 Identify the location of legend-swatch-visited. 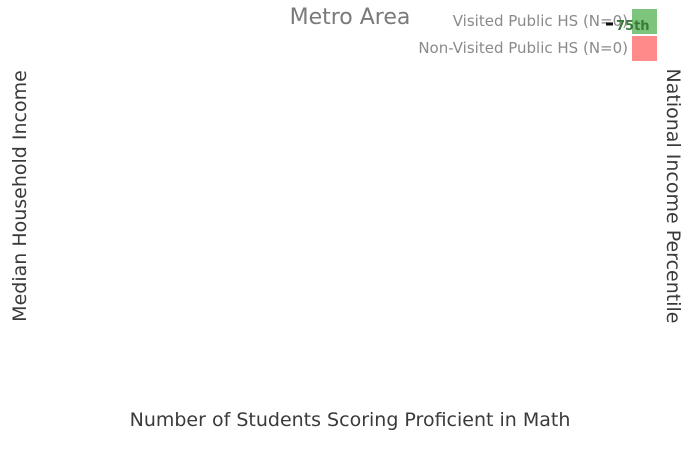
(644, 21).